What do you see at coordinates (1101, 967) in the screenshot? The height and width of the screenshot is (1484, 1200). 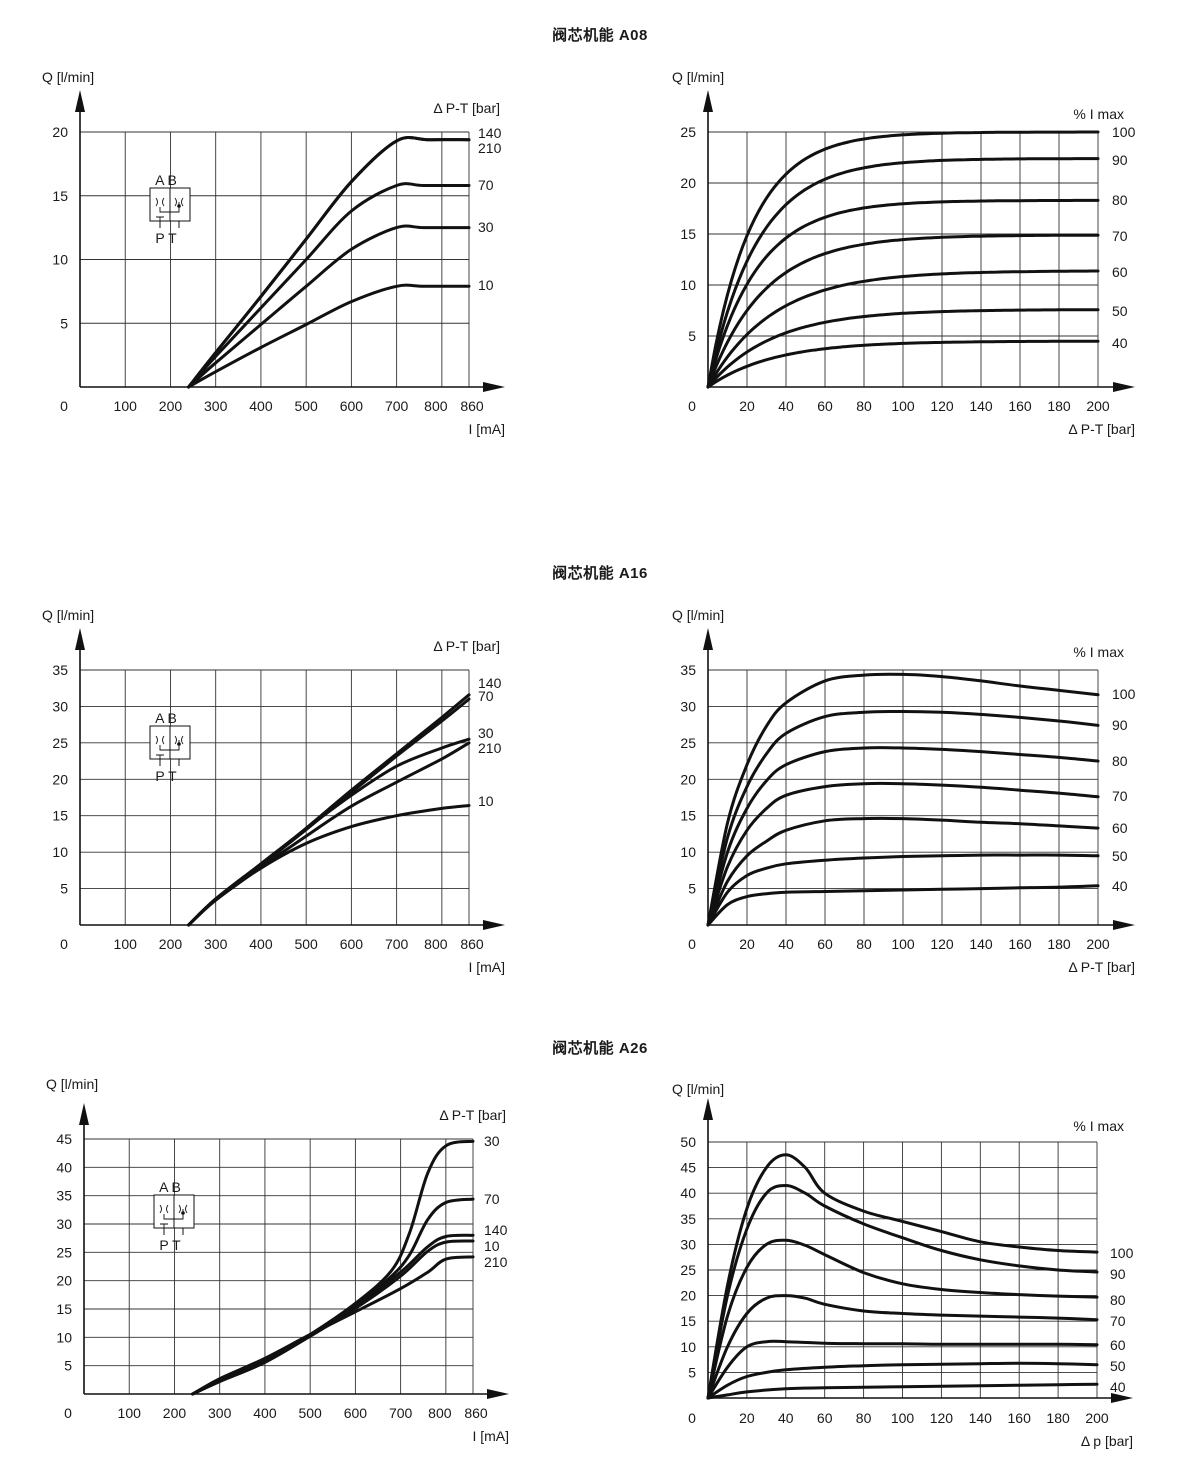 I see `x-axis-label: Δ P-T [bar]` at bounding box center [1101, 967].